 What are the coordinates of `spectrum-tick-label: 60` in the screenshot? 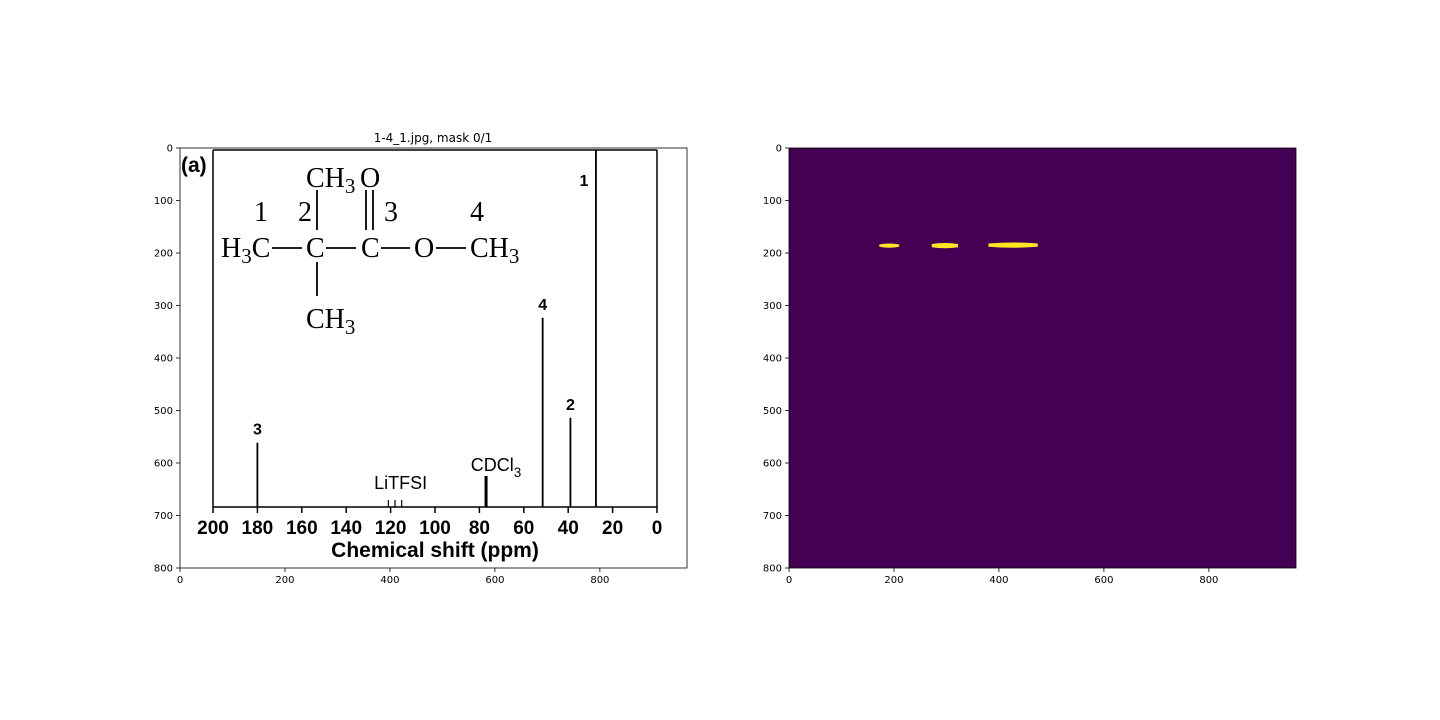 It's located at (523, 528).